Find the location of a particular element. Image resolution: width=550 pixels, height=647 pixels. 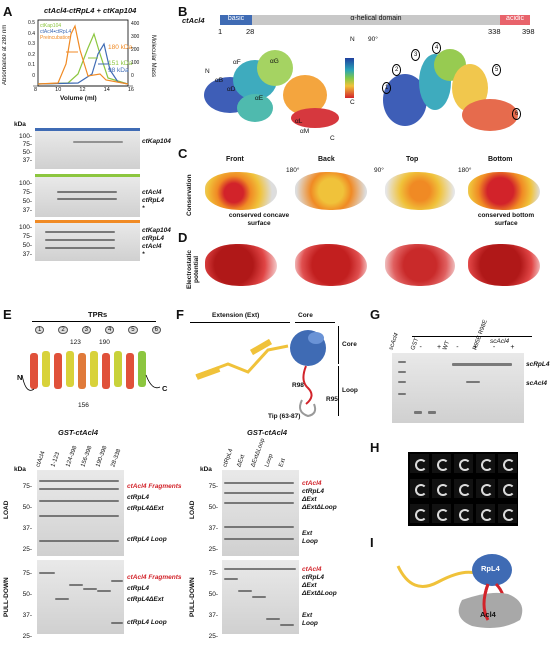

y-ticks-left: 0.5 0.4 0.3 0.2 0.1 0 is located at coordinates (26, 49).